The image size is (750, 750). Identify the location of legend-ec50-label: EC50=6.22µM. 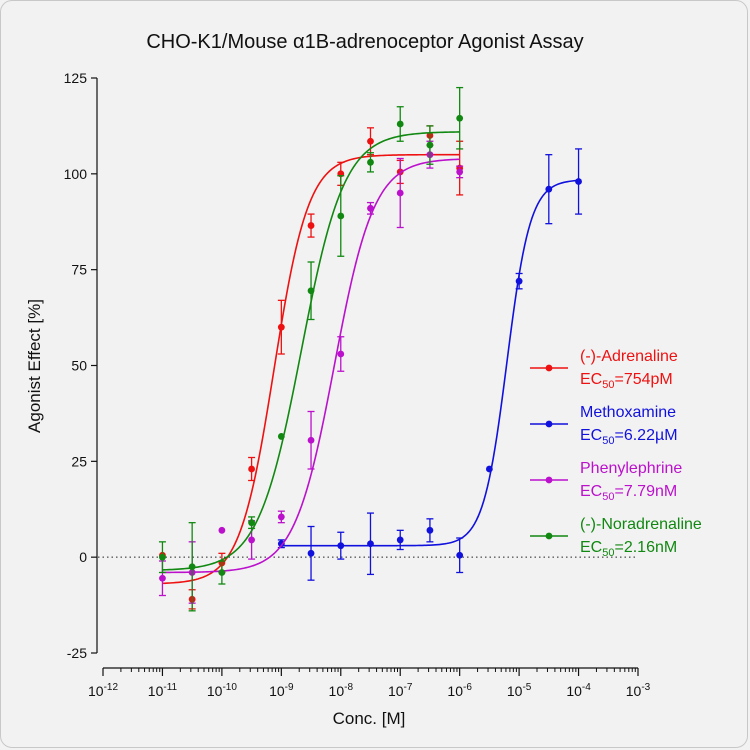
(629, 437).